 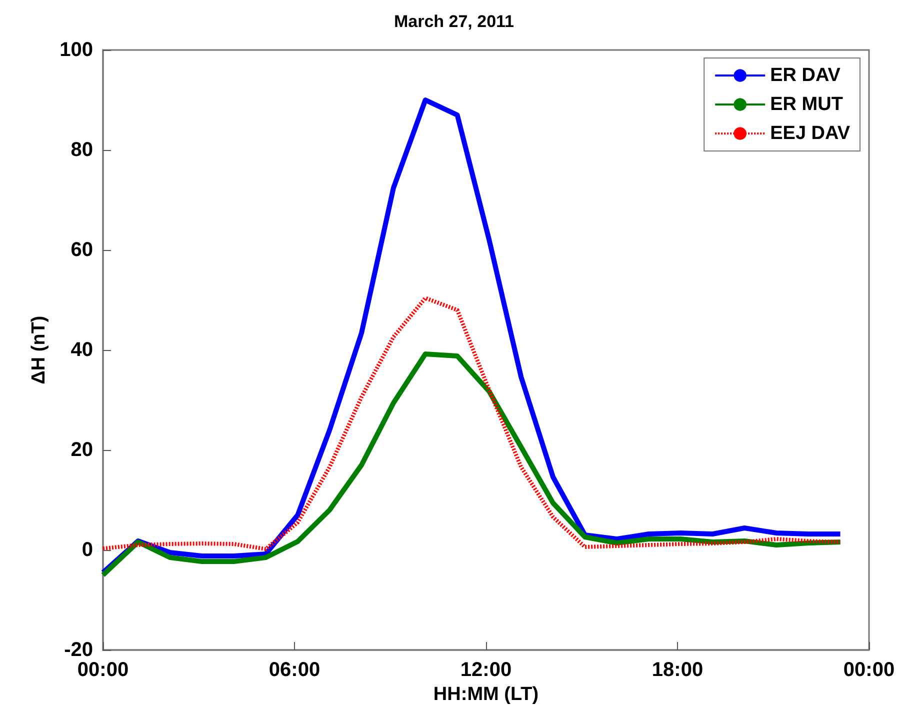 What do you see at coordinates (76, 50) in the screenshot?
I see `y-tick-label: 100` at bounding box center [76, 50].